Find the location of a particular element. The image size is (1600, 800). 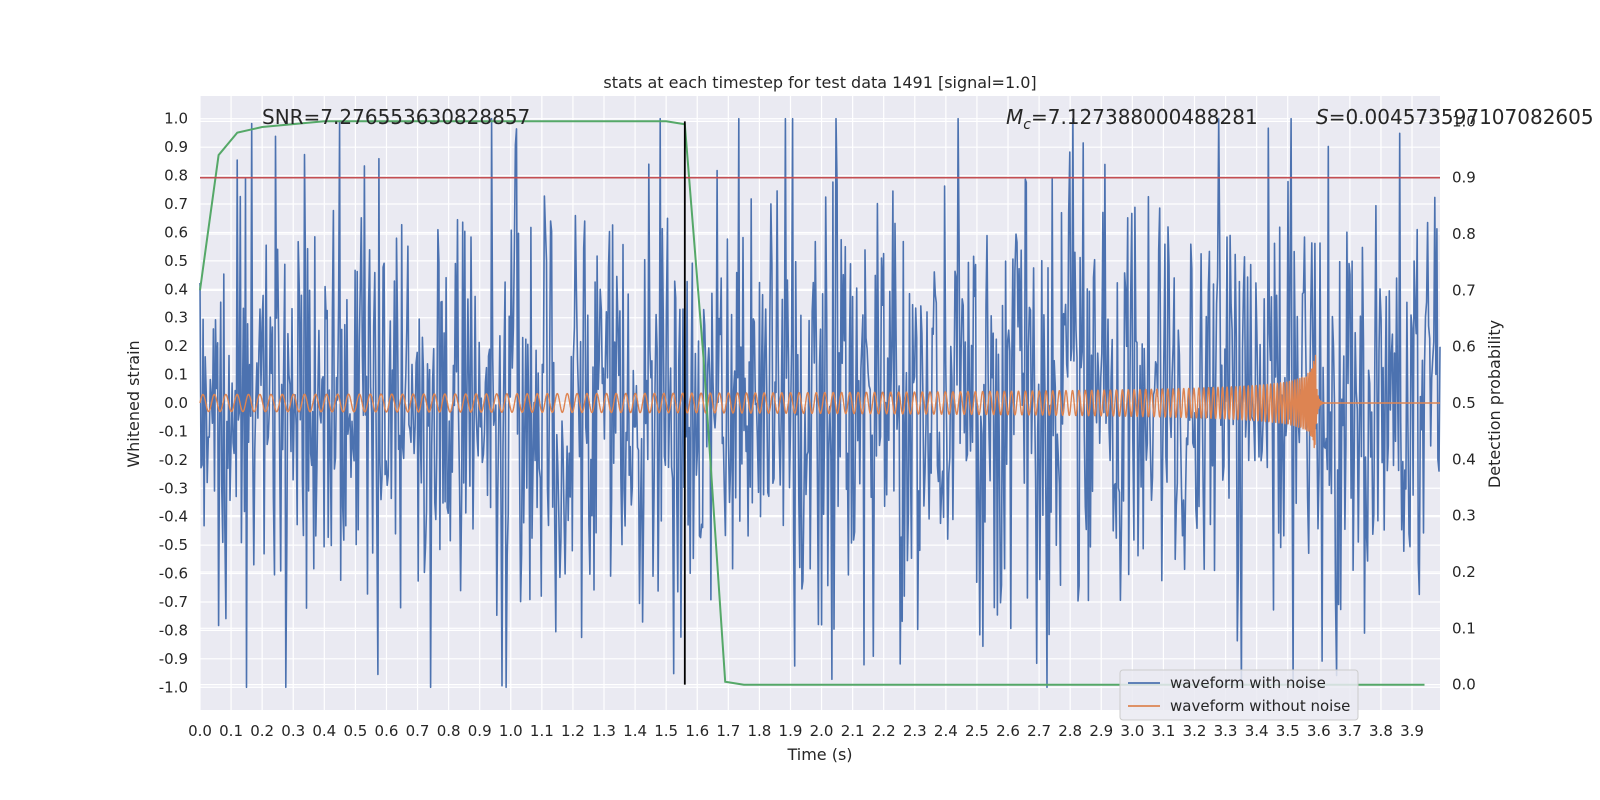

x-tick-label: 2.2 is located at coordinates (884, 731).